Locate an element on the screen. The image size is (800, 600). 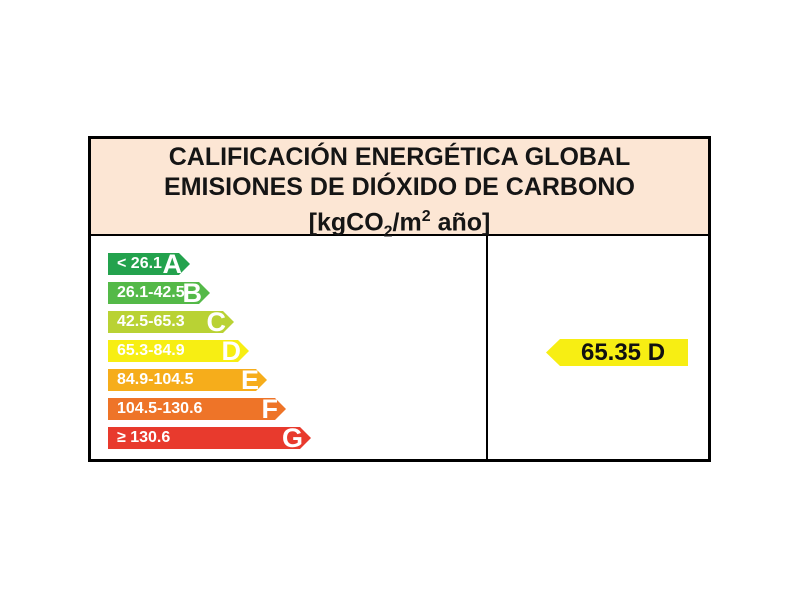
scale-band-b: 26.1-42.5 B is located at coordinates (159, 293).